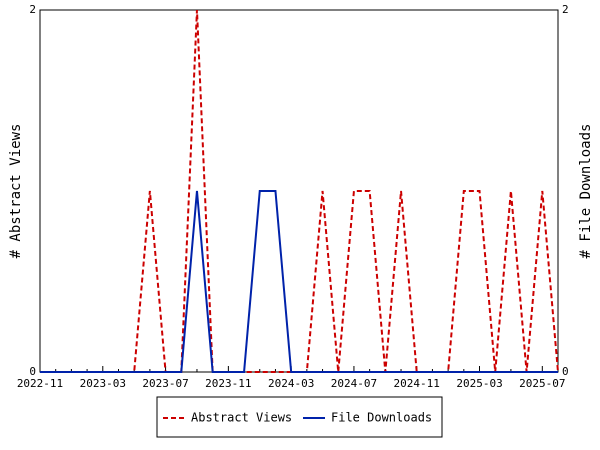 This screenshot has height=450, width=600. I want to click on legend-box, so click(299, 417).